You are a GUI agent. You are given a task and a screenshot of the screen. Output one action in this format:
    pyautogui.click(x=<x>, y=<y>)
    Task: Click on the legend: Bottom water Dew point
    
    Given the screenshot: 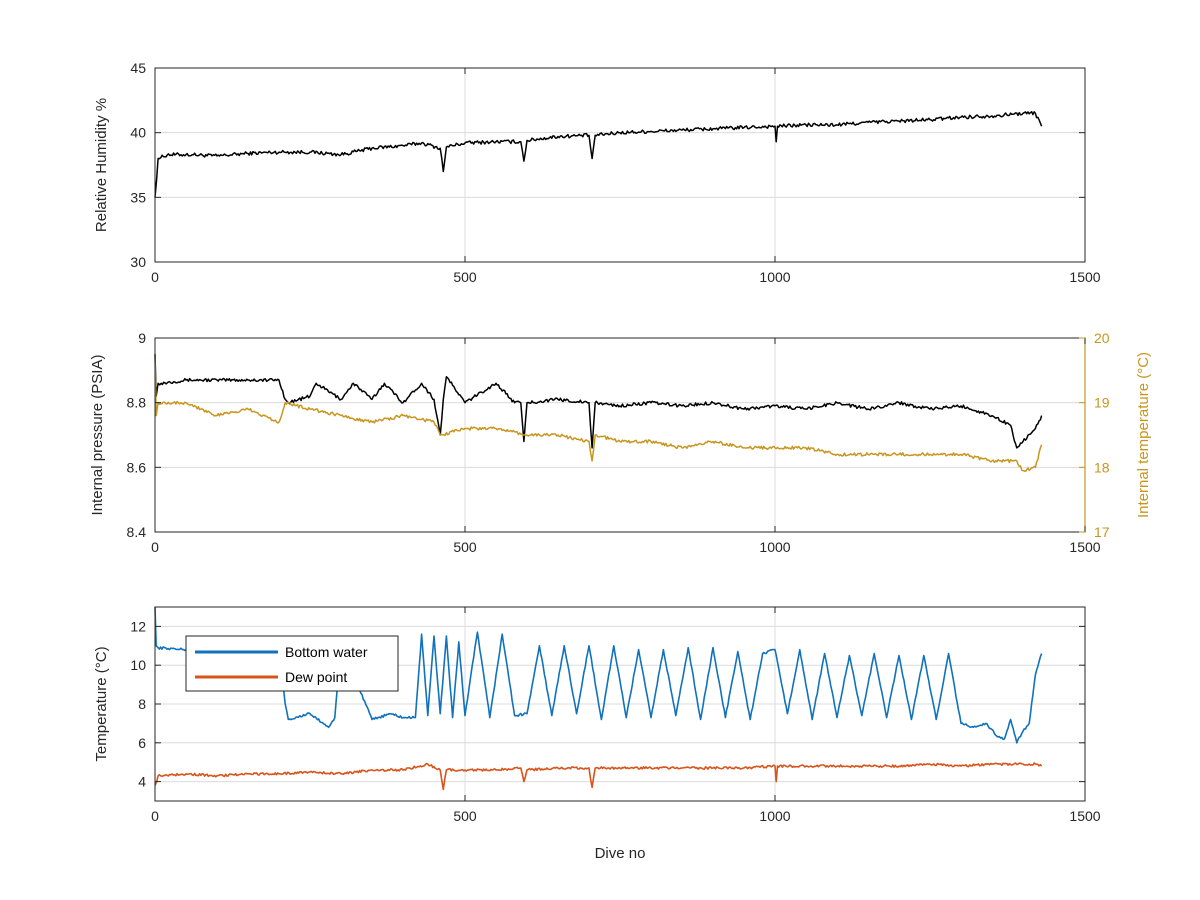 What is the action you would take?
    pyautogui.click(x=292, y=663)
    